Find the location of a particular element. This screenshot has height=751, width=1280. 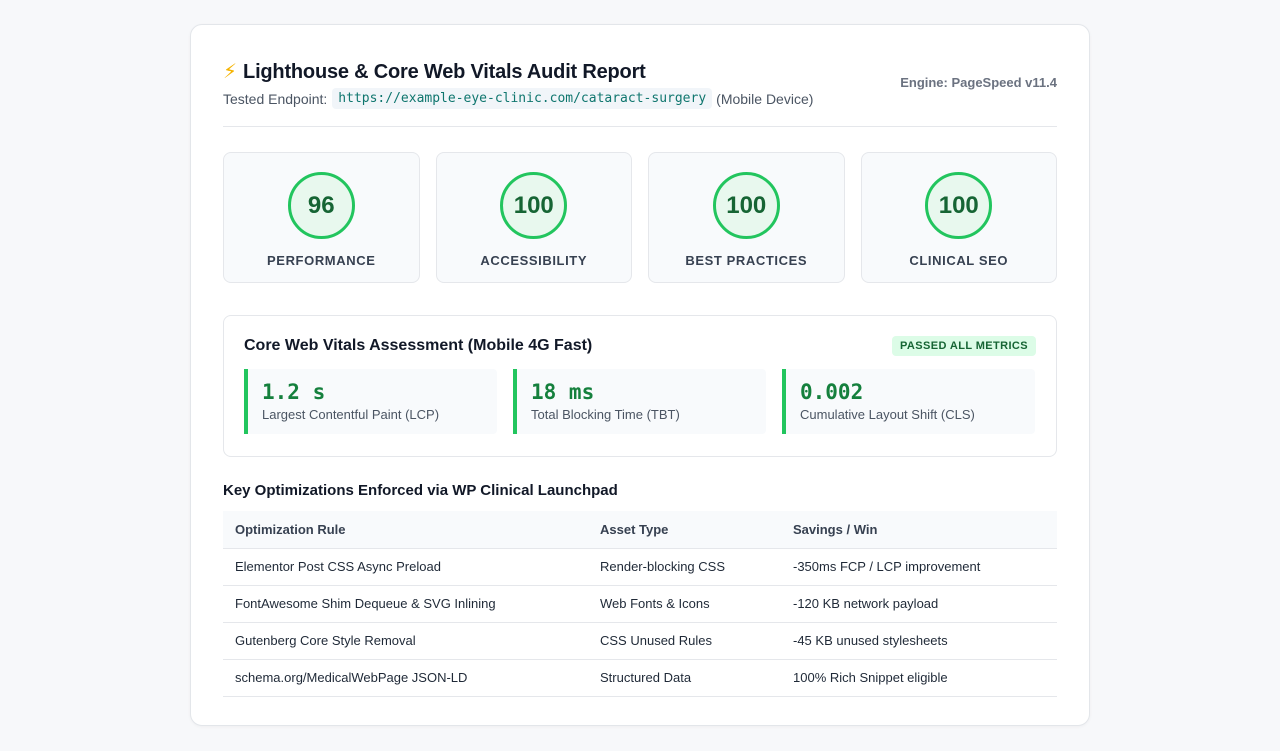

table-cell: -350ms FCP / LCP improvement is located at coordinates (919, 567).